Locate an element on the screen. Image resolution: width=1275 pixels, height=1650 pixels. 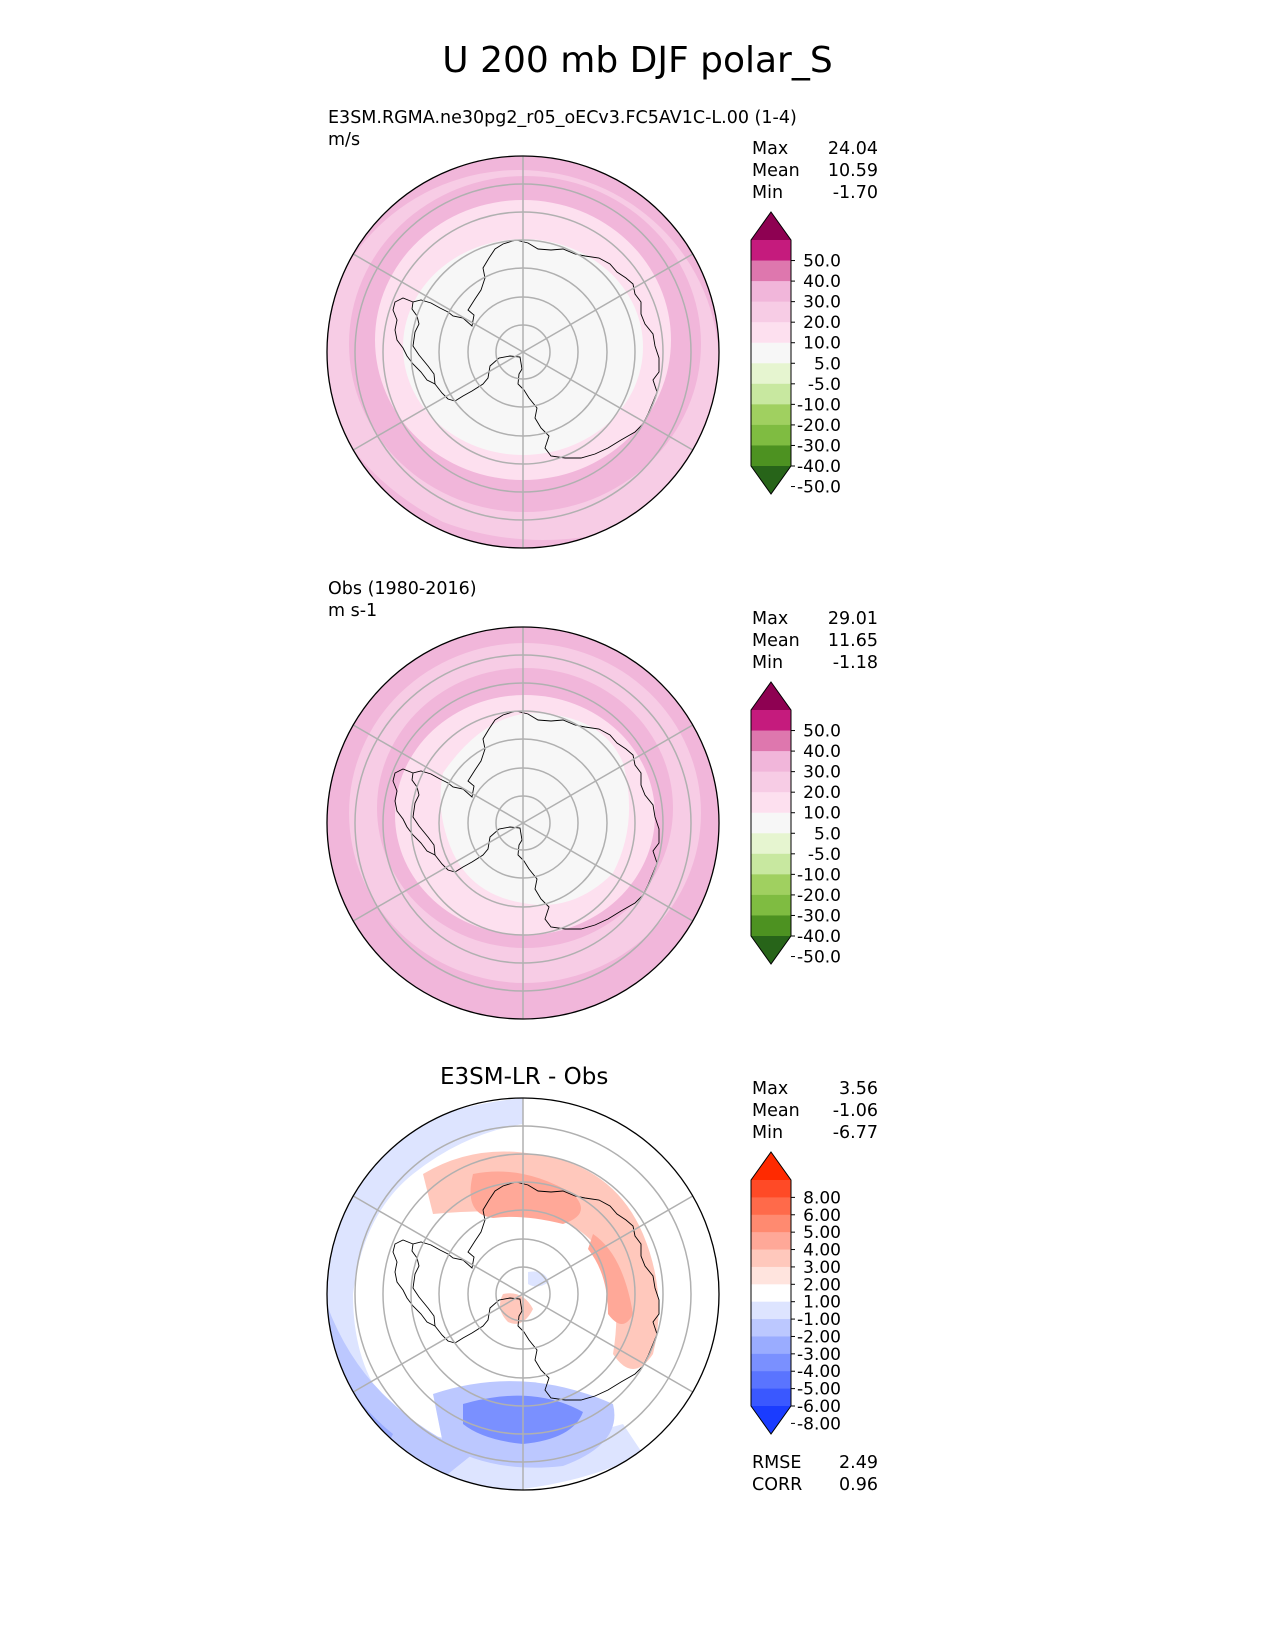
colorbar-tick-label: 2.00 is located at coordinates (822, 1285).